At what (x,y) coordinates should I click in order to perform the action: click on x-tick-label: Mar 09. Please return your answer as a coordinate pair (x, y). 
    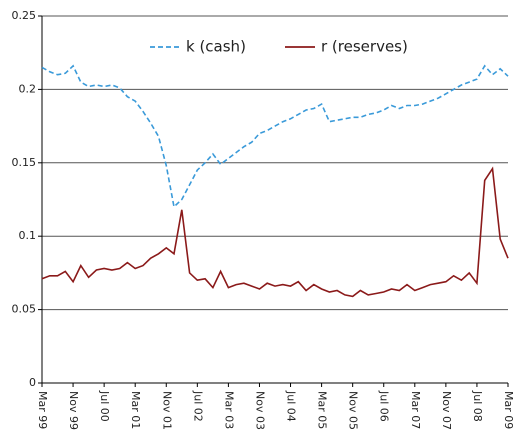
    Looking at the image, I should click on (508, 410).